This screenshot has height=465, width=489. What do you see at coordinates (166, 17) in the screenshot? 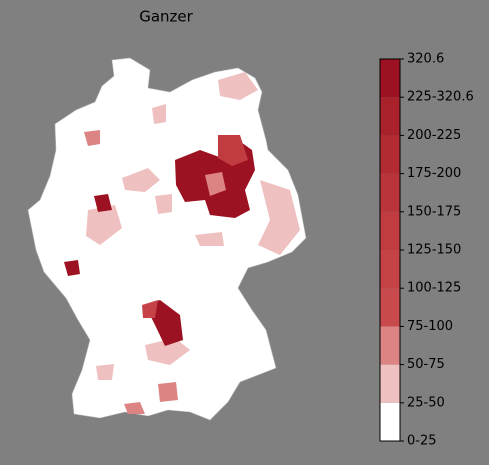
I see `map-title: Ganzer` at bounding box center [166, 17].